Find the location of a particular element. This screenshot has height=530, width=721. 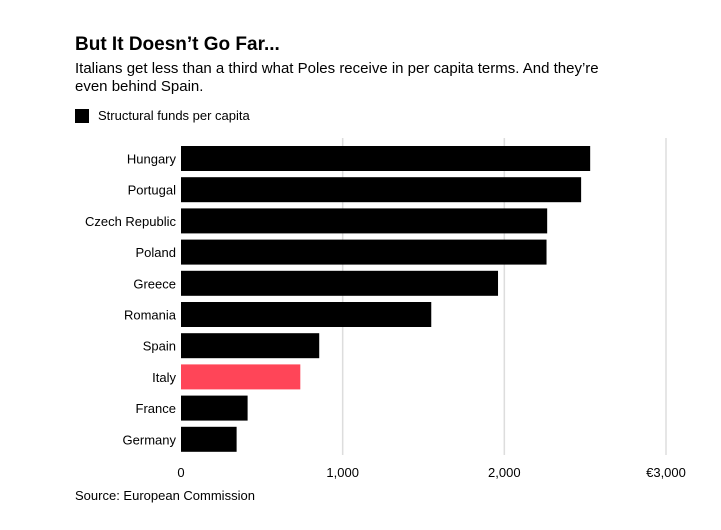

bar-germany is located at coordinates (209, 439).